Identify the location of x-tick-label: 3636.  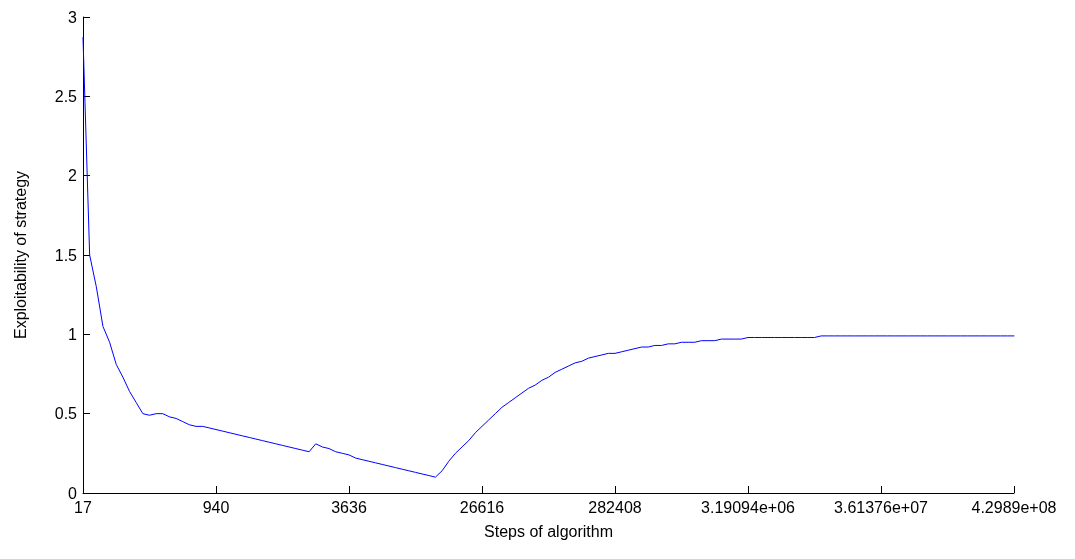
(349, 507).